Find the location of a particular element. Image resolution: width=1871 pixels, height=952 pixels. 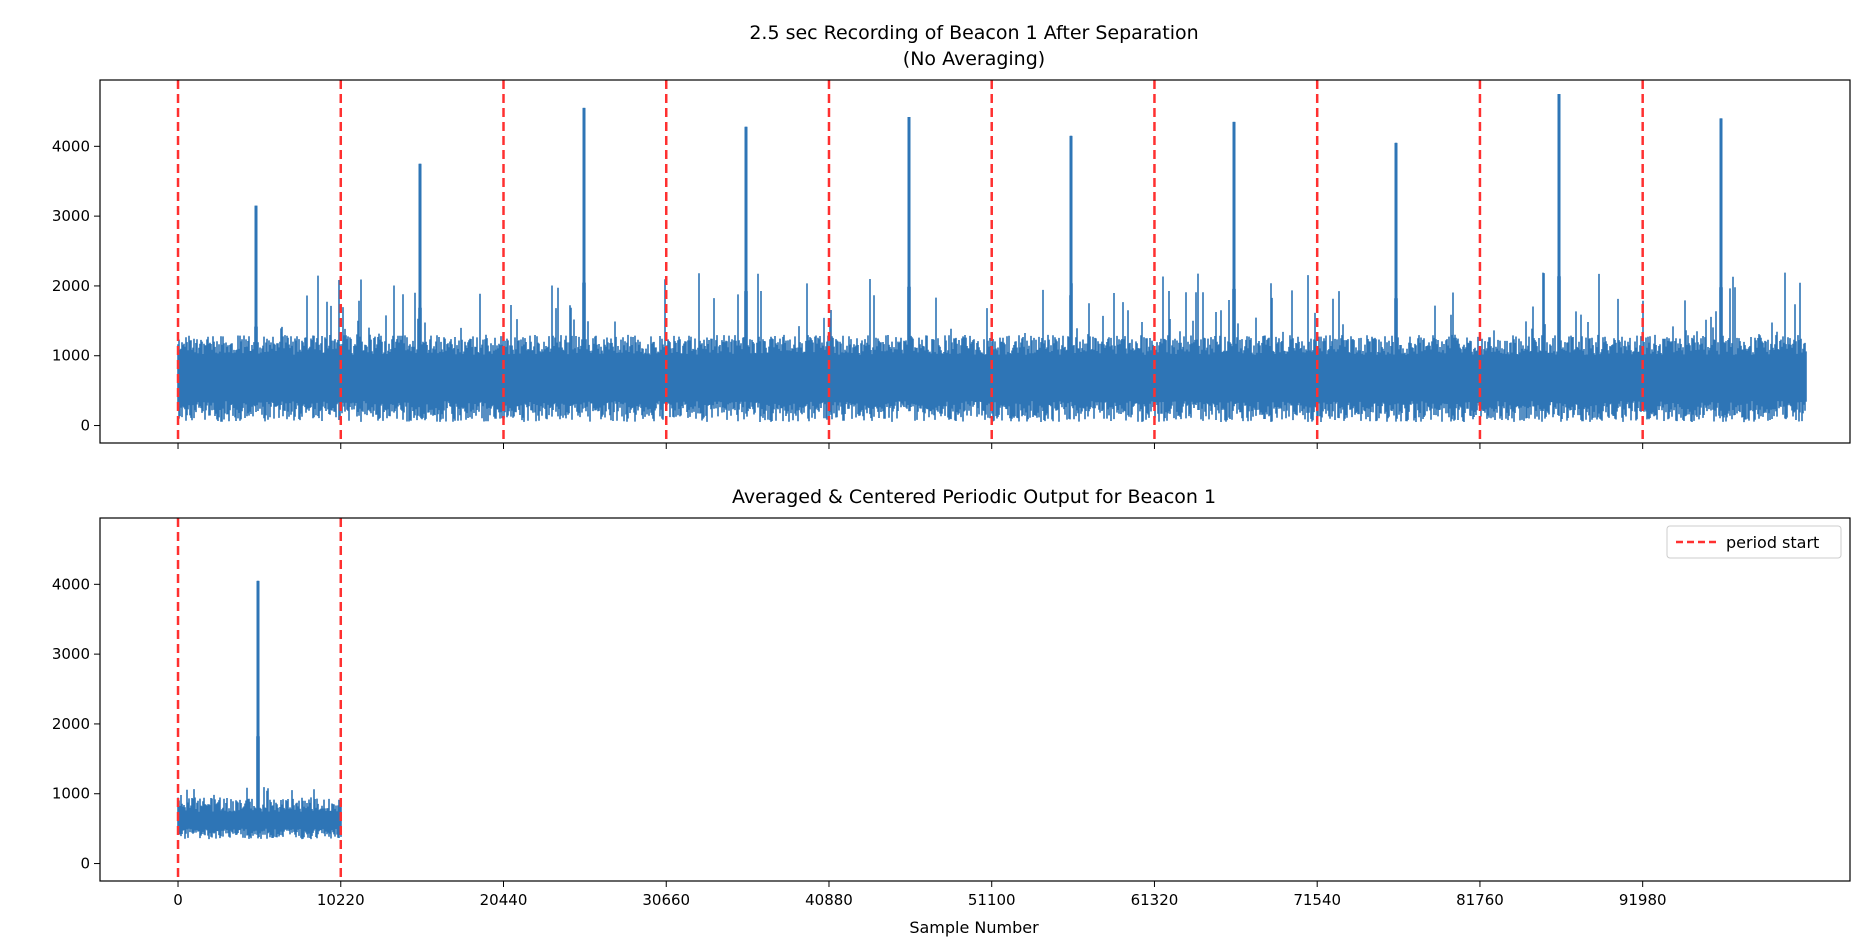

bottom-x-tick-label: 61320 is located at coordinates (1155, 900).